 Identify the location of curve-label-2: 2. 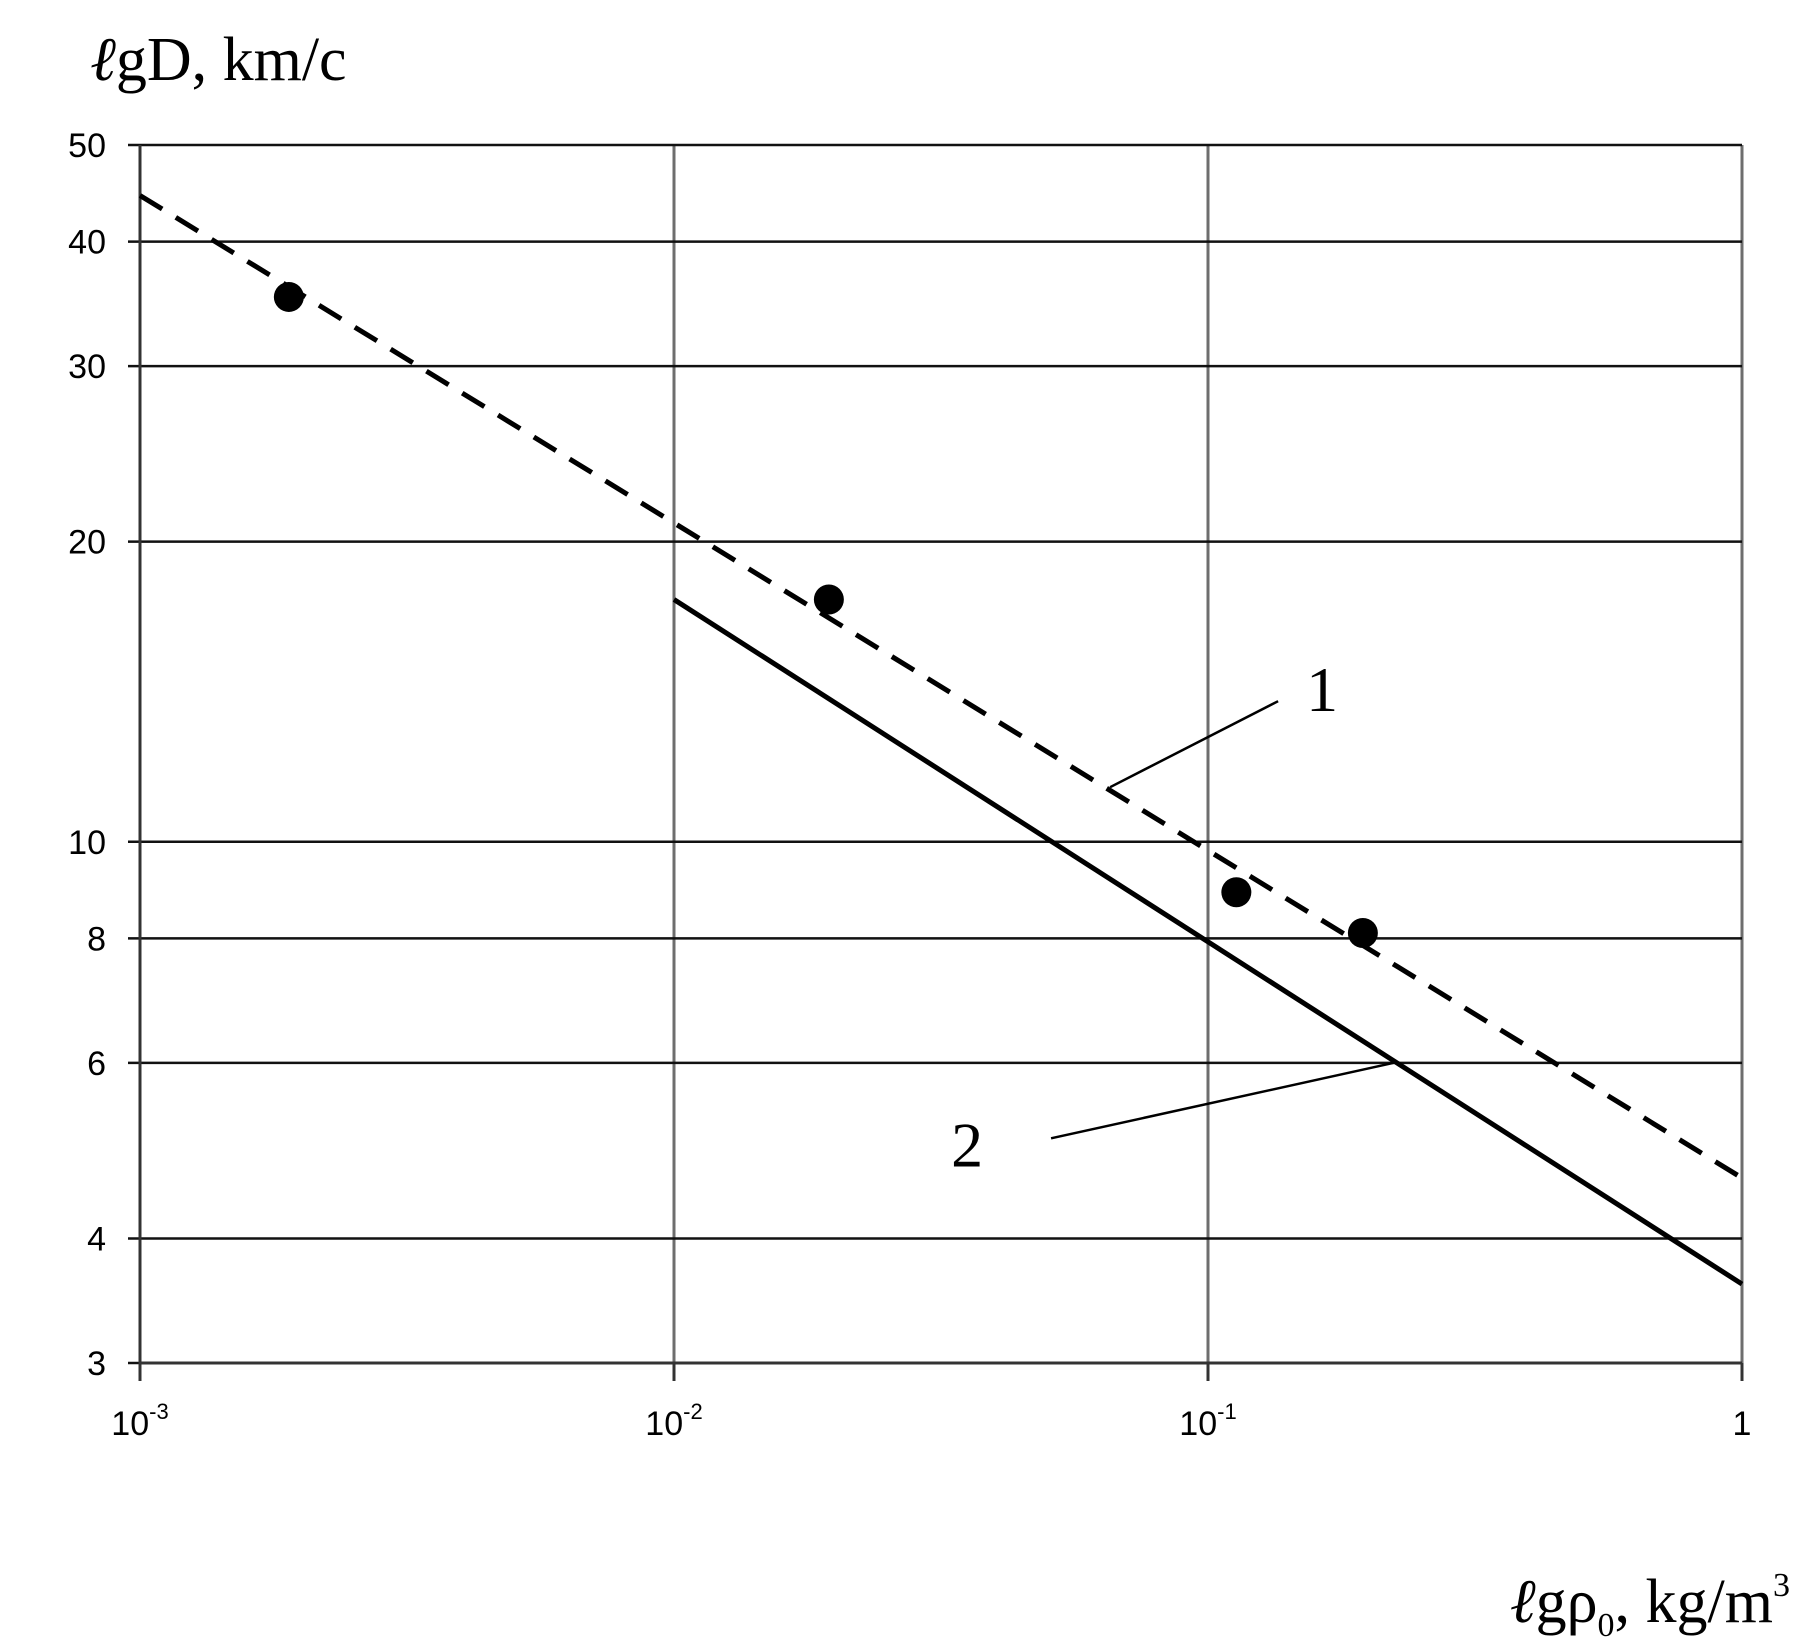
(967, 1144).